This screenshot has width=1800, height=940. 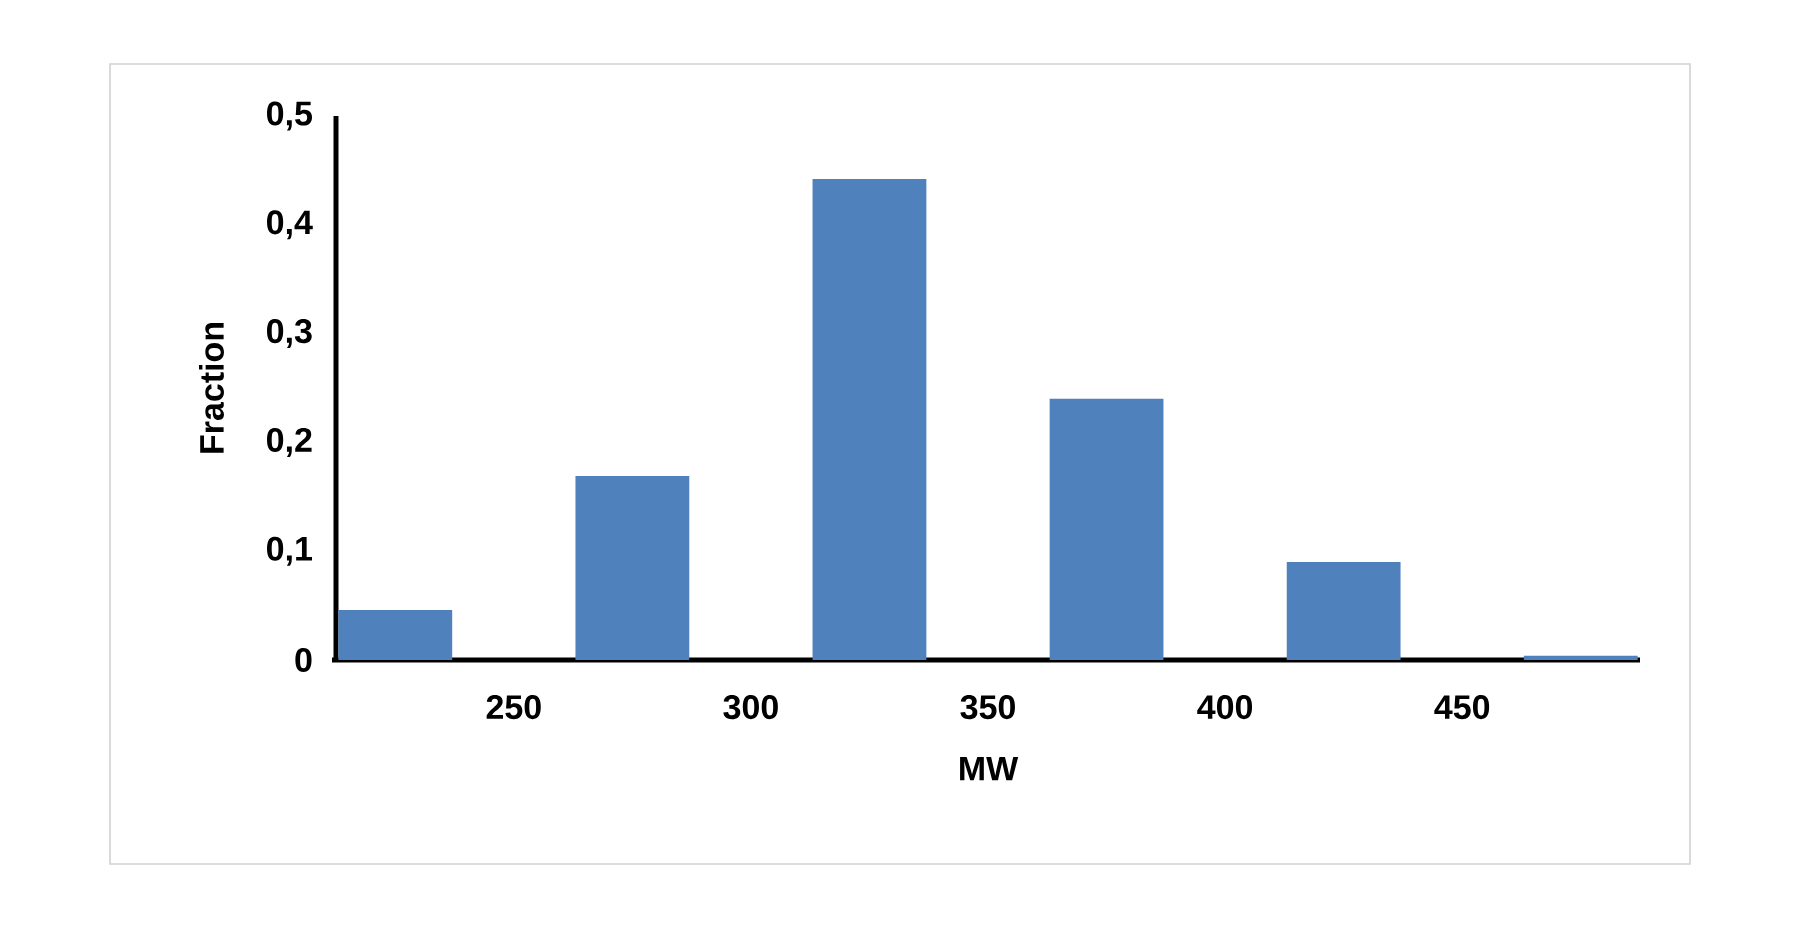 What do you see at coordinates (290, 225) in the screenshot?
I see `y-tick-label: 0,4` at bounding box center [290, 225].